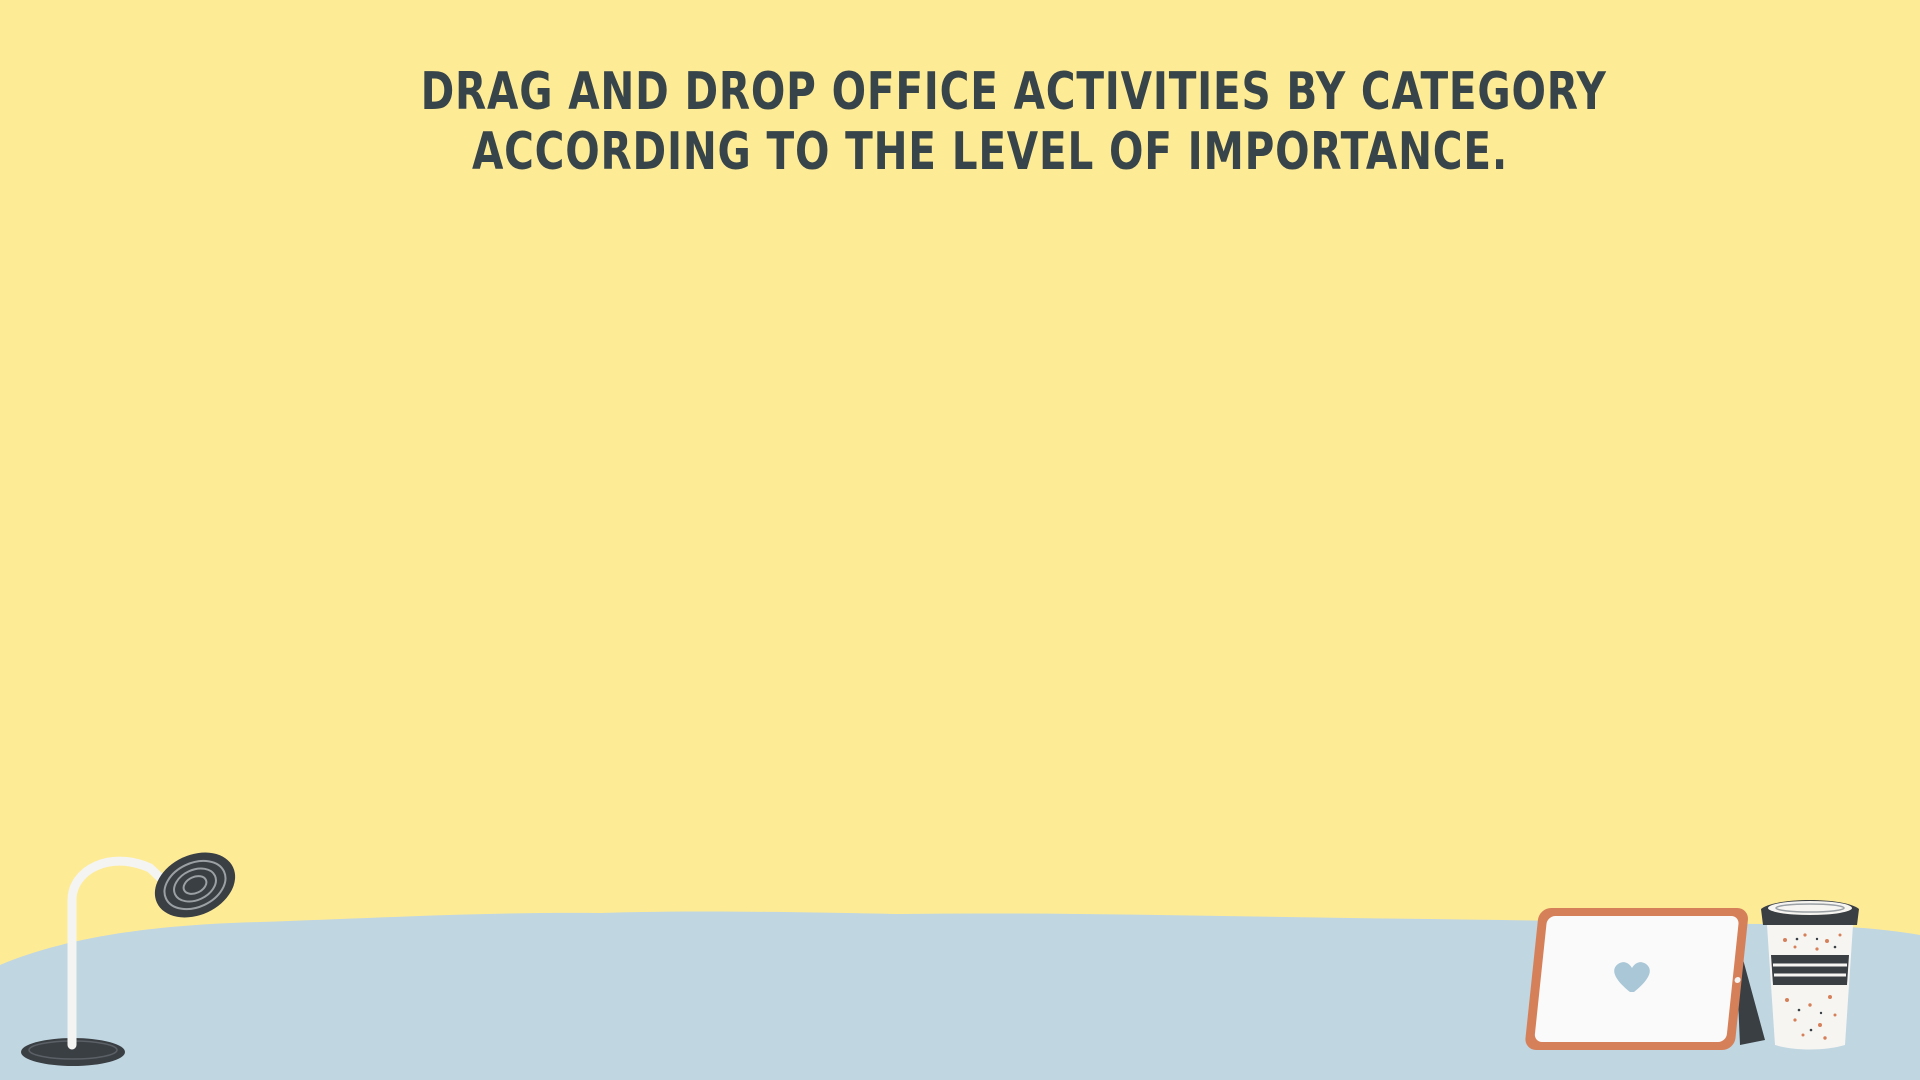  What do you see at coordinates (990, 152) in the screenshot?
I see `instruction-line-2: according to the level of importance.` at bounding box center [990, 152].